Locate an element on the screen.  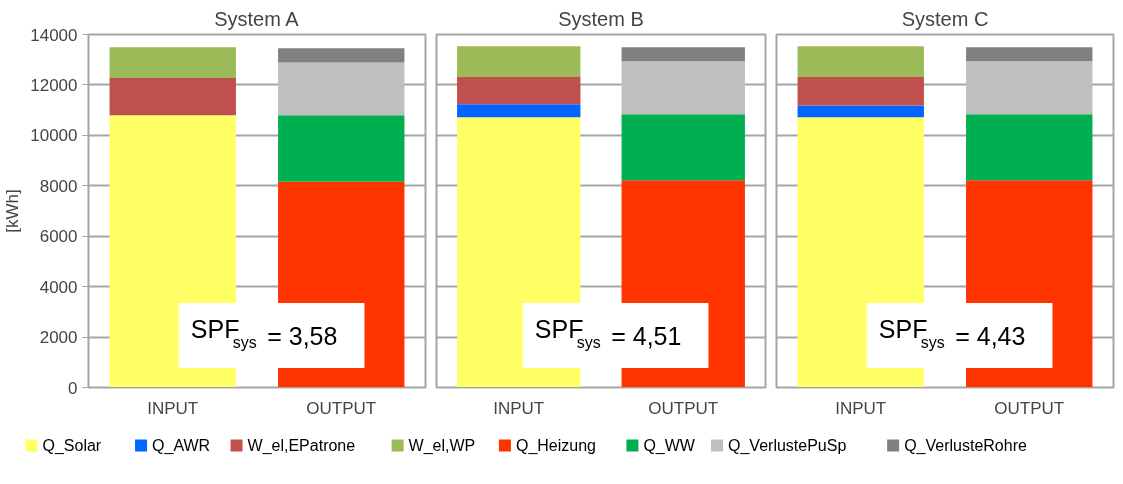
chart-title: System B is located at coordinates (601, 18).